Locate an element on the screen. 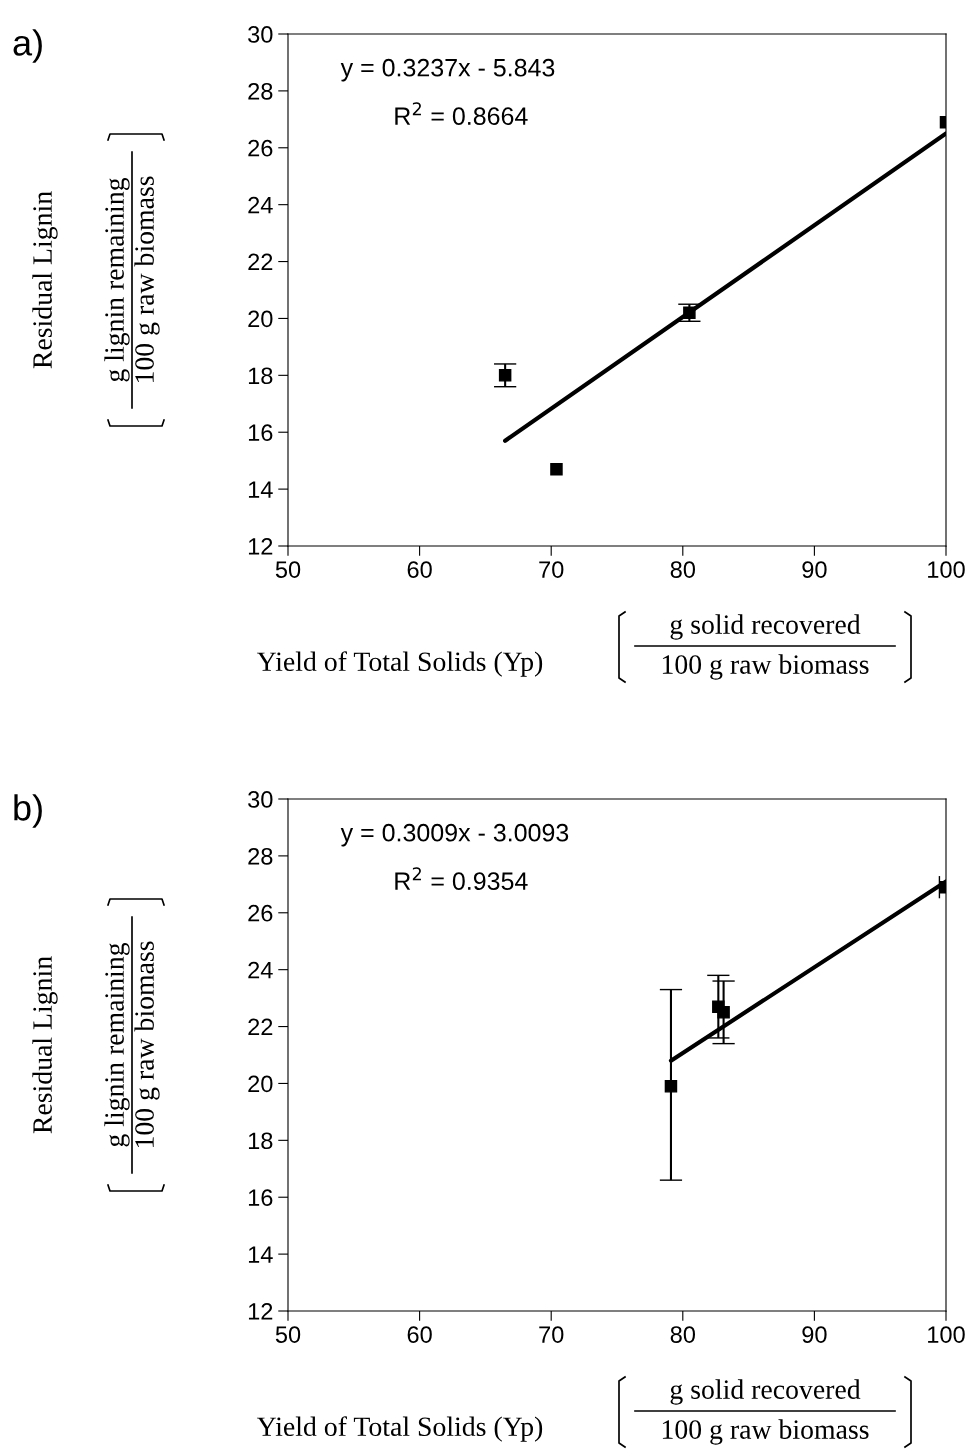  annotation: y = 0.3237x - 5.843 is located at coordinates (447, 70).